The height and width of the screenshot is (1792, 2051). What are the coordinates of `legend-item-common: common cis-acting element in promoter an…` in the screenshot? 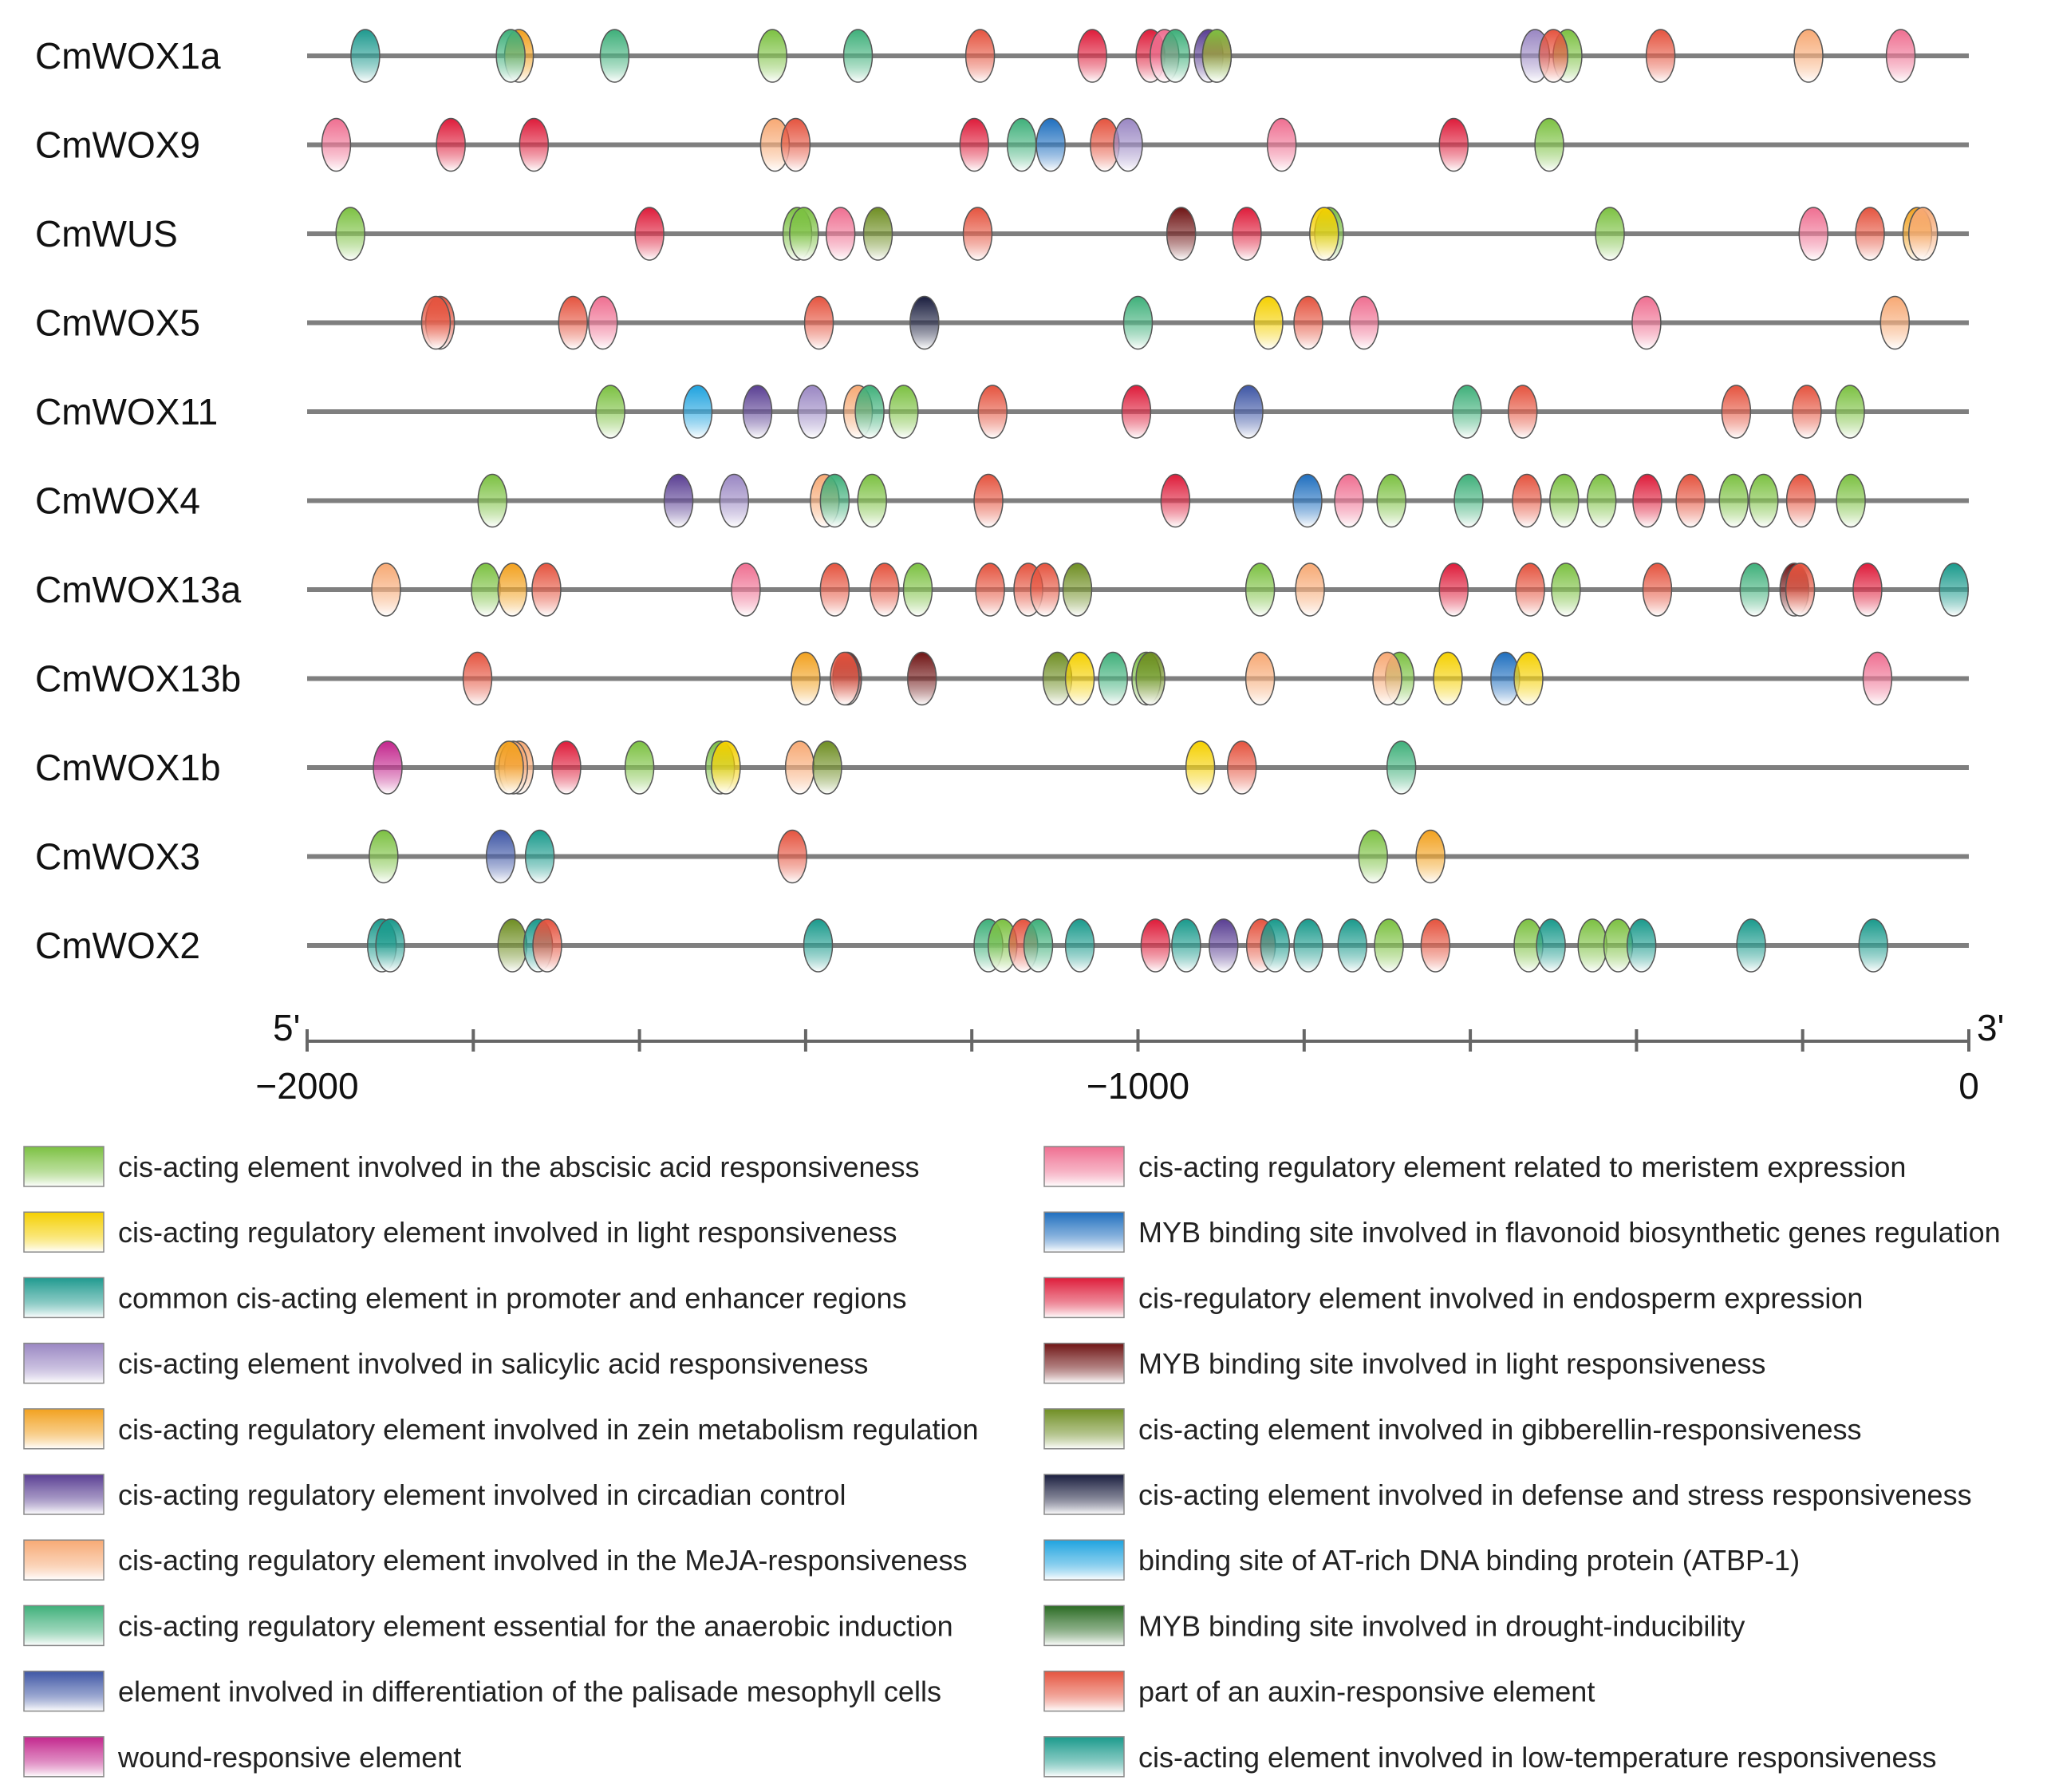 It's located at (465, 1298).